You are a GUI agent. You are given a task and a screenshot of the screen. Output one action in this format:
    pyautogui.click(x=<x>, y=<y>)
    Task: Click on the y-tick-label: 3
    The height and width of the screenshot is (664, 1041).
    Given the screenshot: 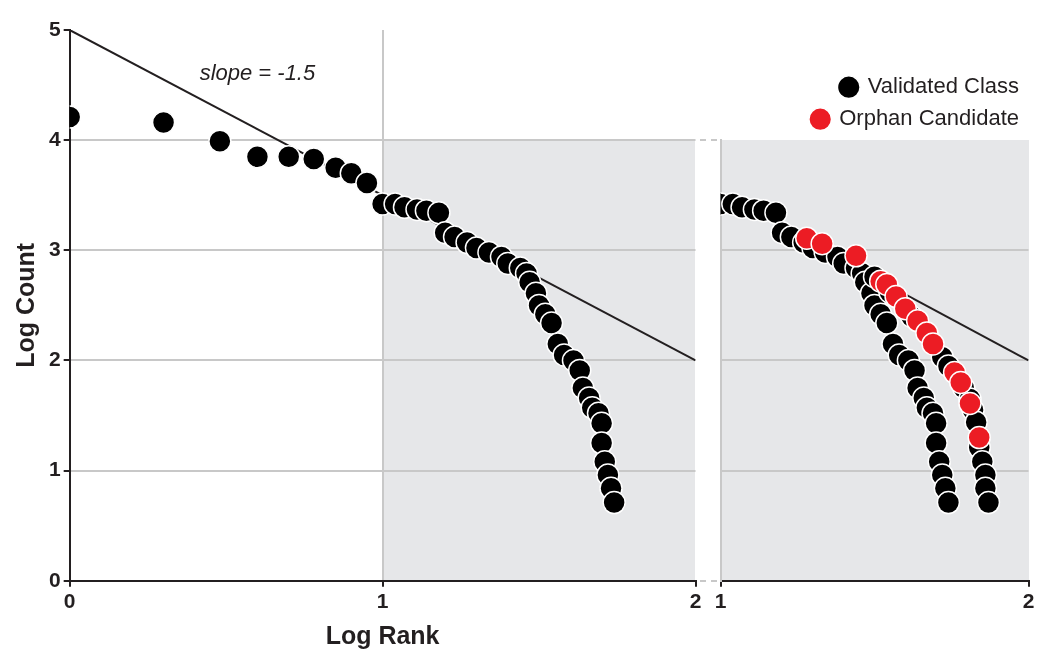 What is the action you would take?
    pyautogui.click(x=54, y=249)
    